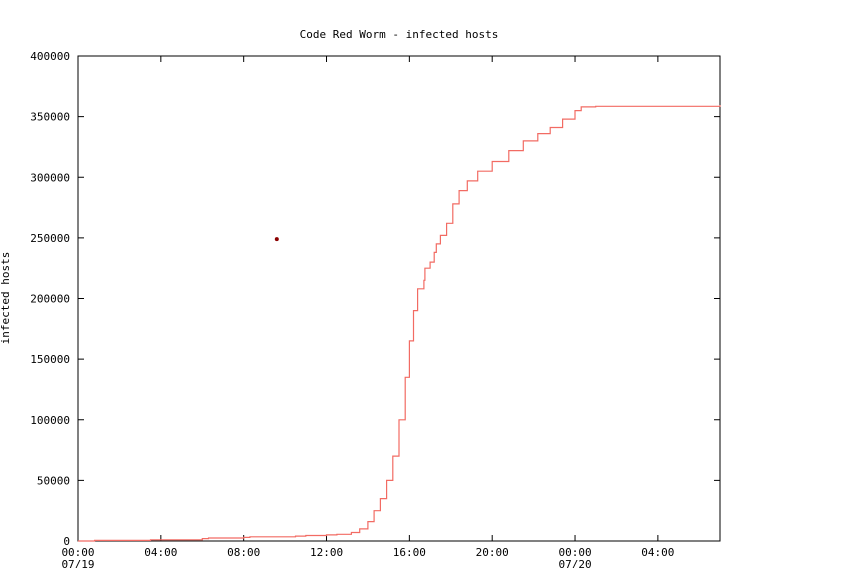 This screenshot has width=846, height=568. I want to click on annotation-layer, so click(276, 239).